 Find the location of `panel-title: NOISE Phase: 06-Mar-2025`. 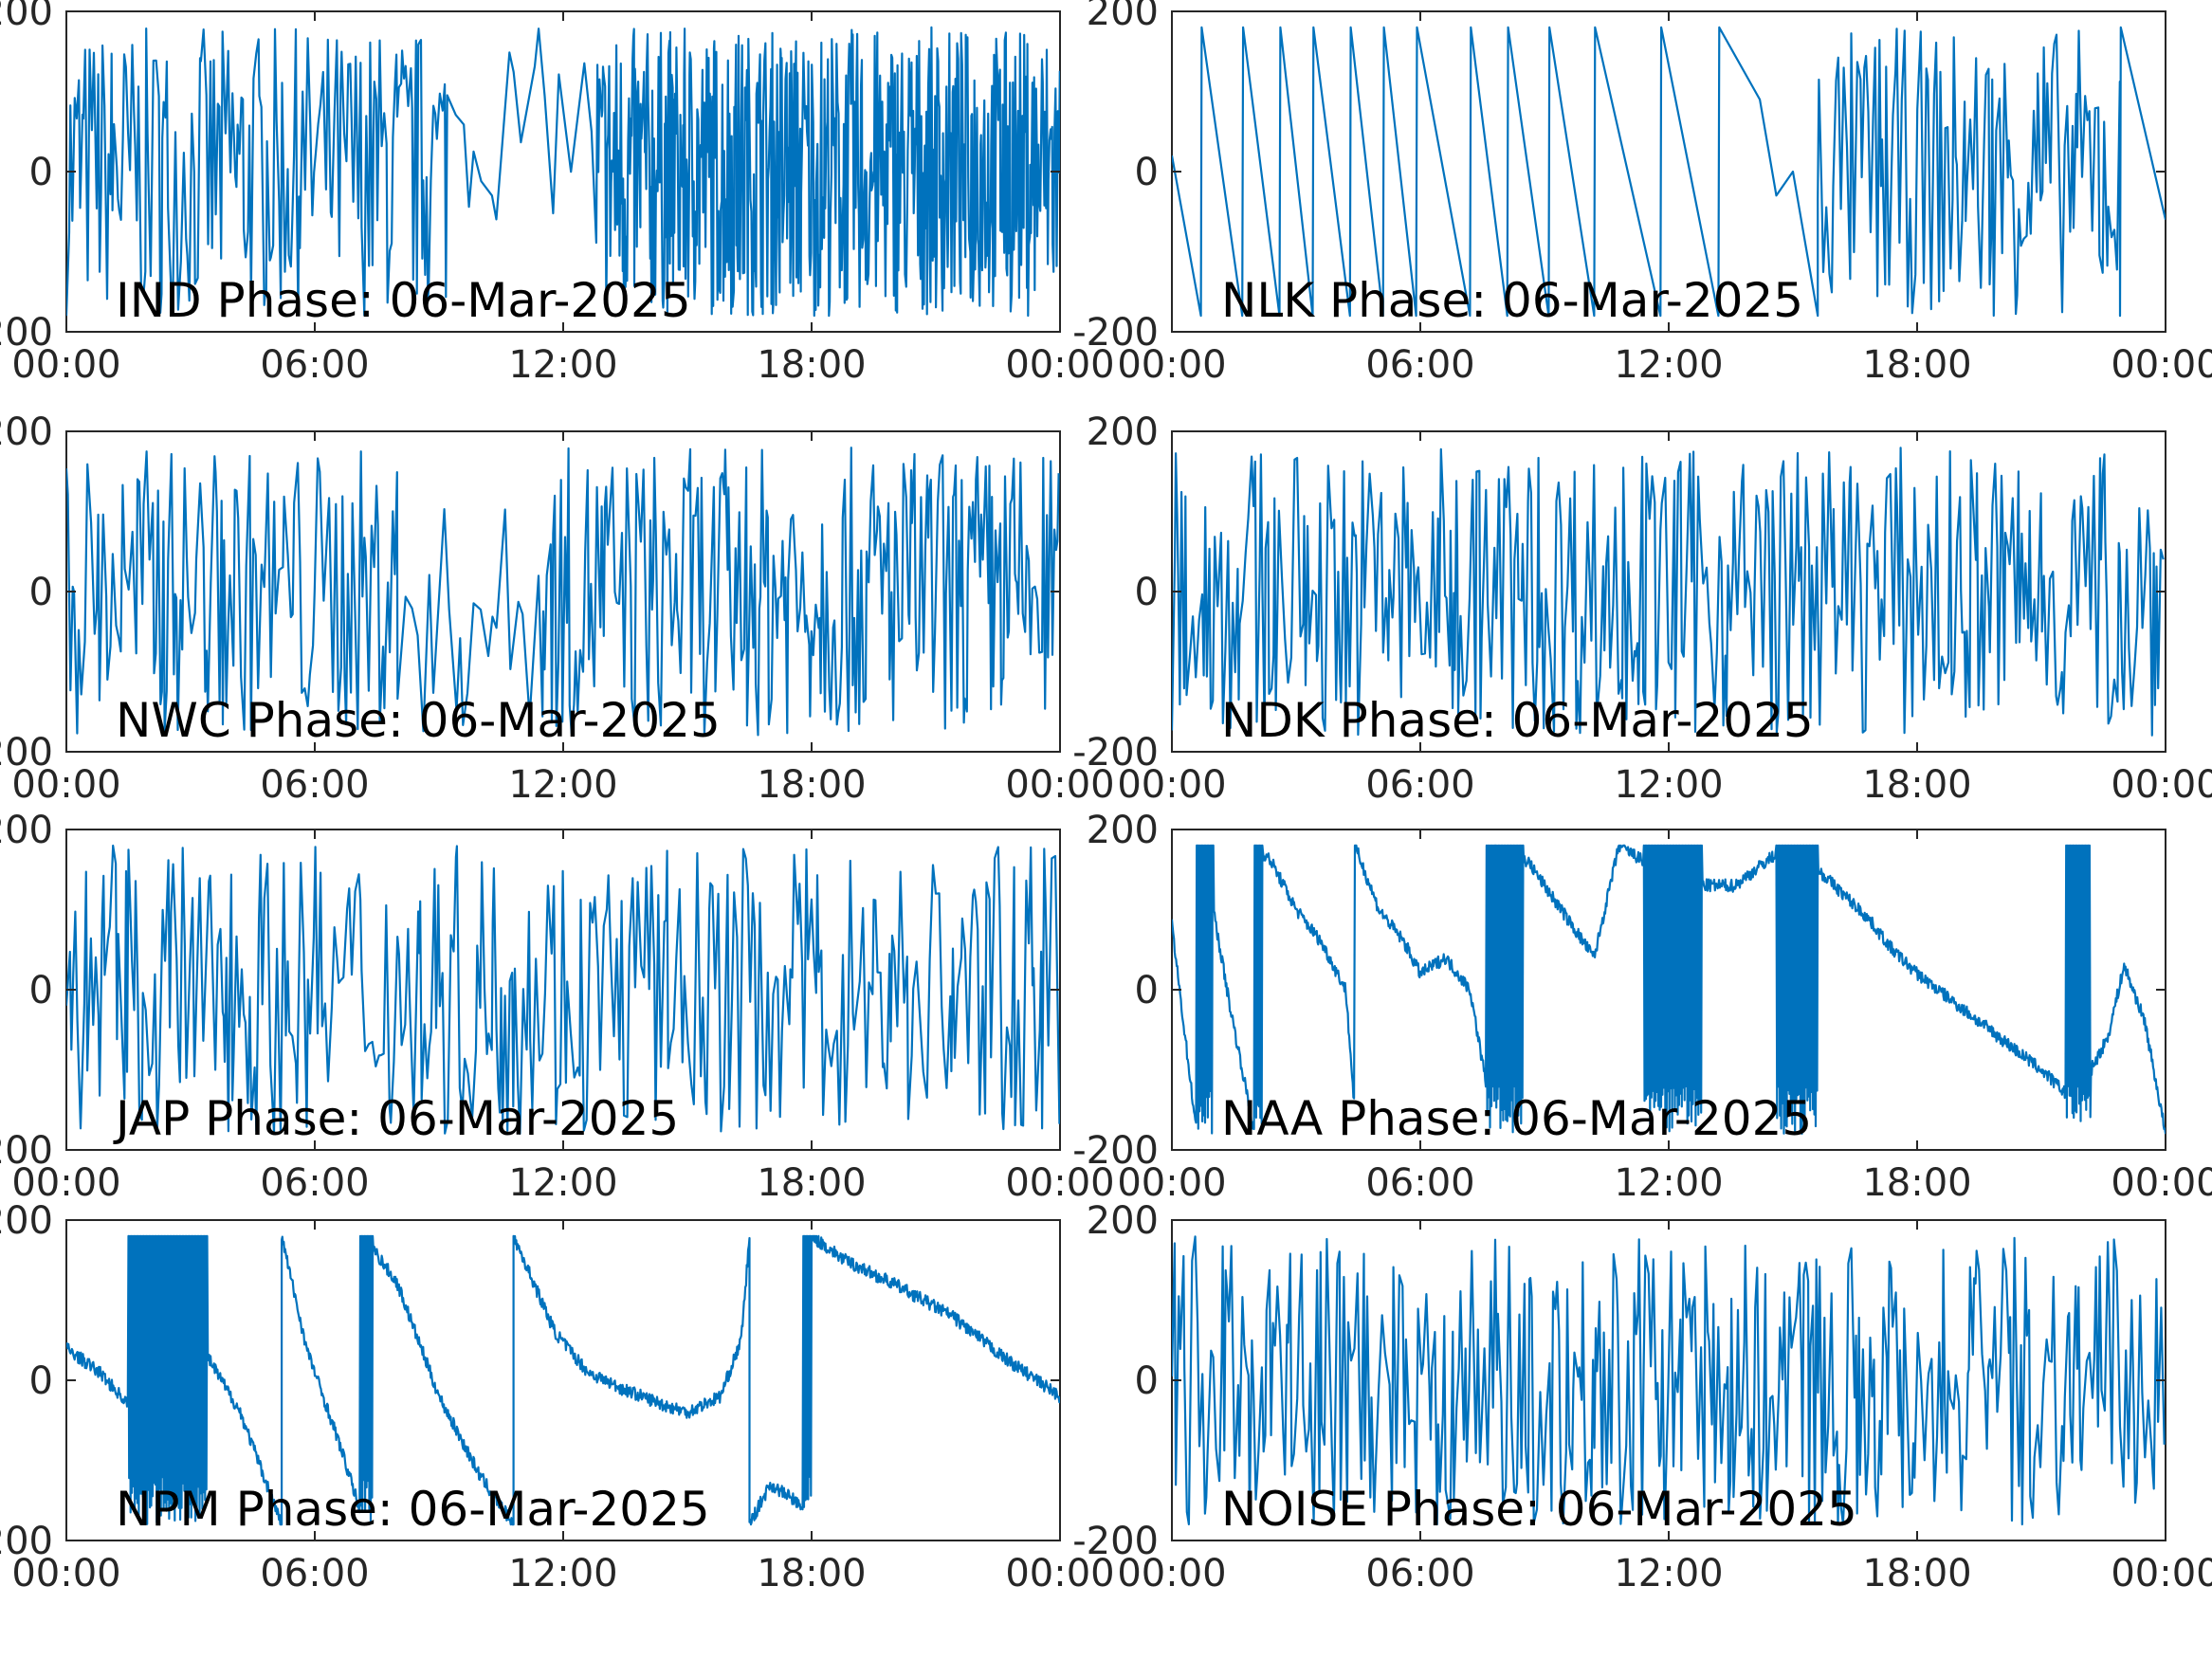

panel-title: NOISE Phase: 06-Mar-2025 is located at coordinates (1539, 1509).